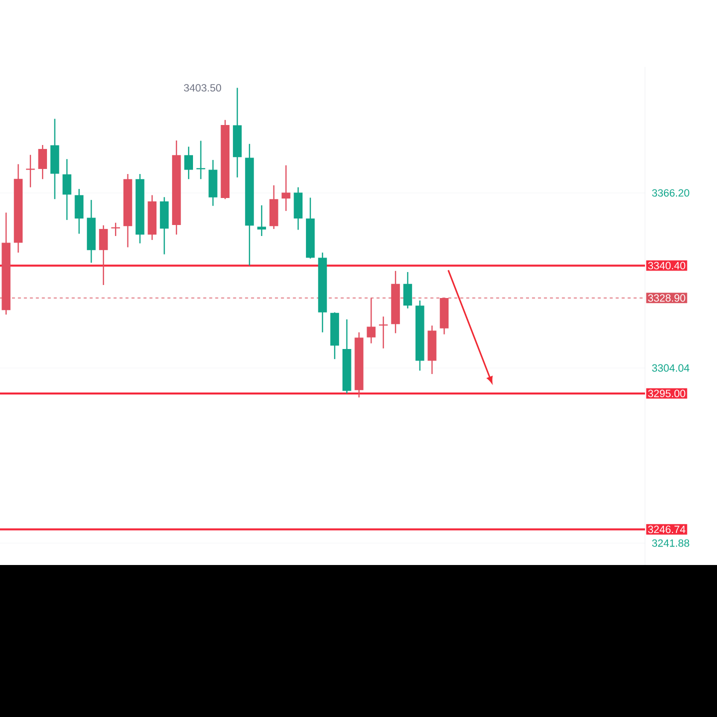 The height and width of the screenshot is (717, 717). Describe the element at coordinates (667, 394) in the screenshot. I see `ref-line-label: 3295.00` at that location.